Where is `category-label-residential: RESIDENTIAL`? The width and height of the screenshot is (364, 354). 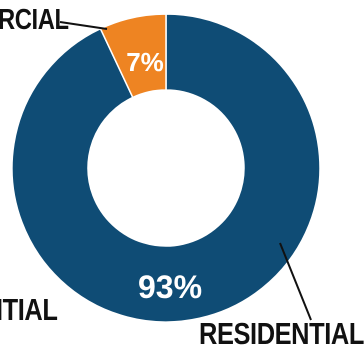
category-label-residential: RESIDENTIAL is located at coordinates (281, 333).